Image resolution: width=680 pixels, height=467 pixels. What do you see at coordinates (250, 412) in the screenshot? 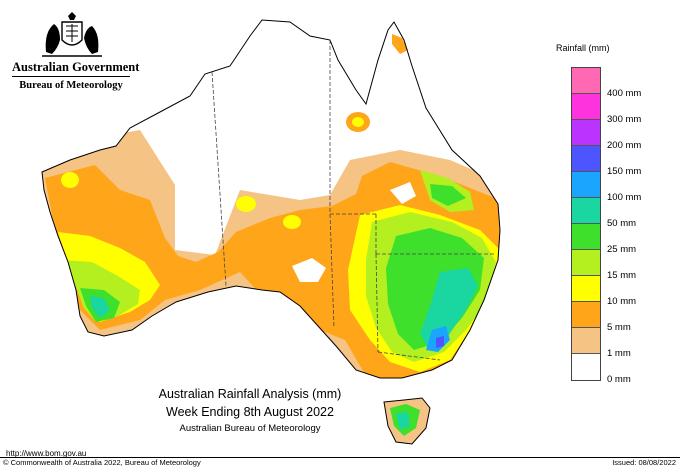
I see `map-period: Week Ending 8th August 2022` at bounding box center [250, 412].